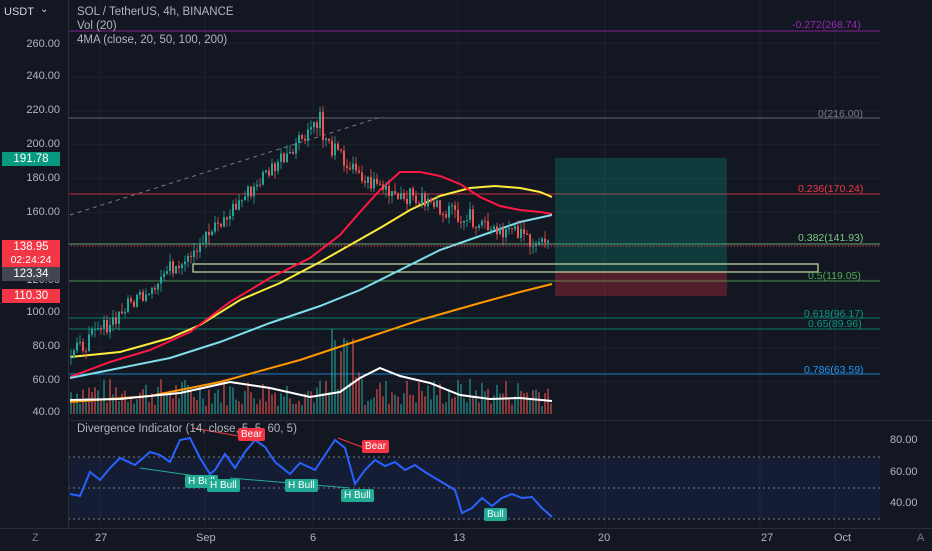 The height and width of the screenshot is (551, 932). I want to click on time-tick: Sep, so click(206, 538).